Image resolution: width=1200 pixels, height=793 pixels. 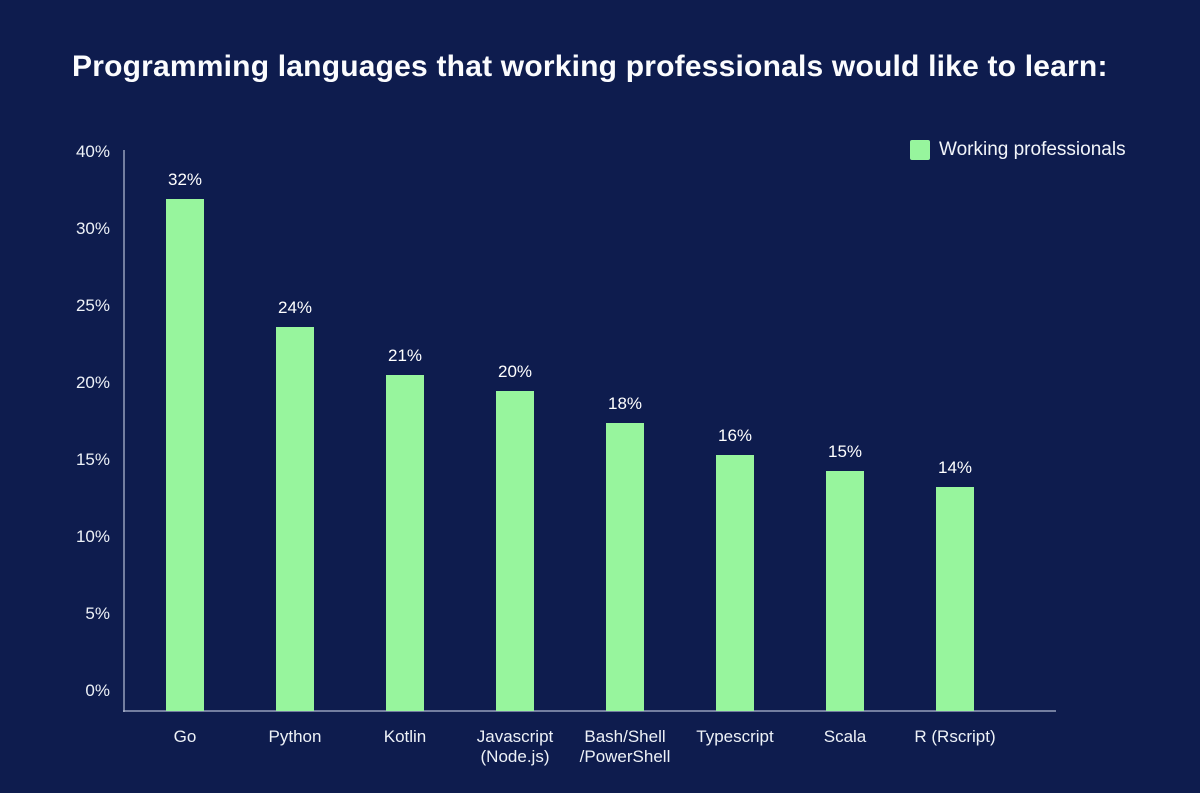 I want to click on bar-group: 18%, so click(x=625, y=431).